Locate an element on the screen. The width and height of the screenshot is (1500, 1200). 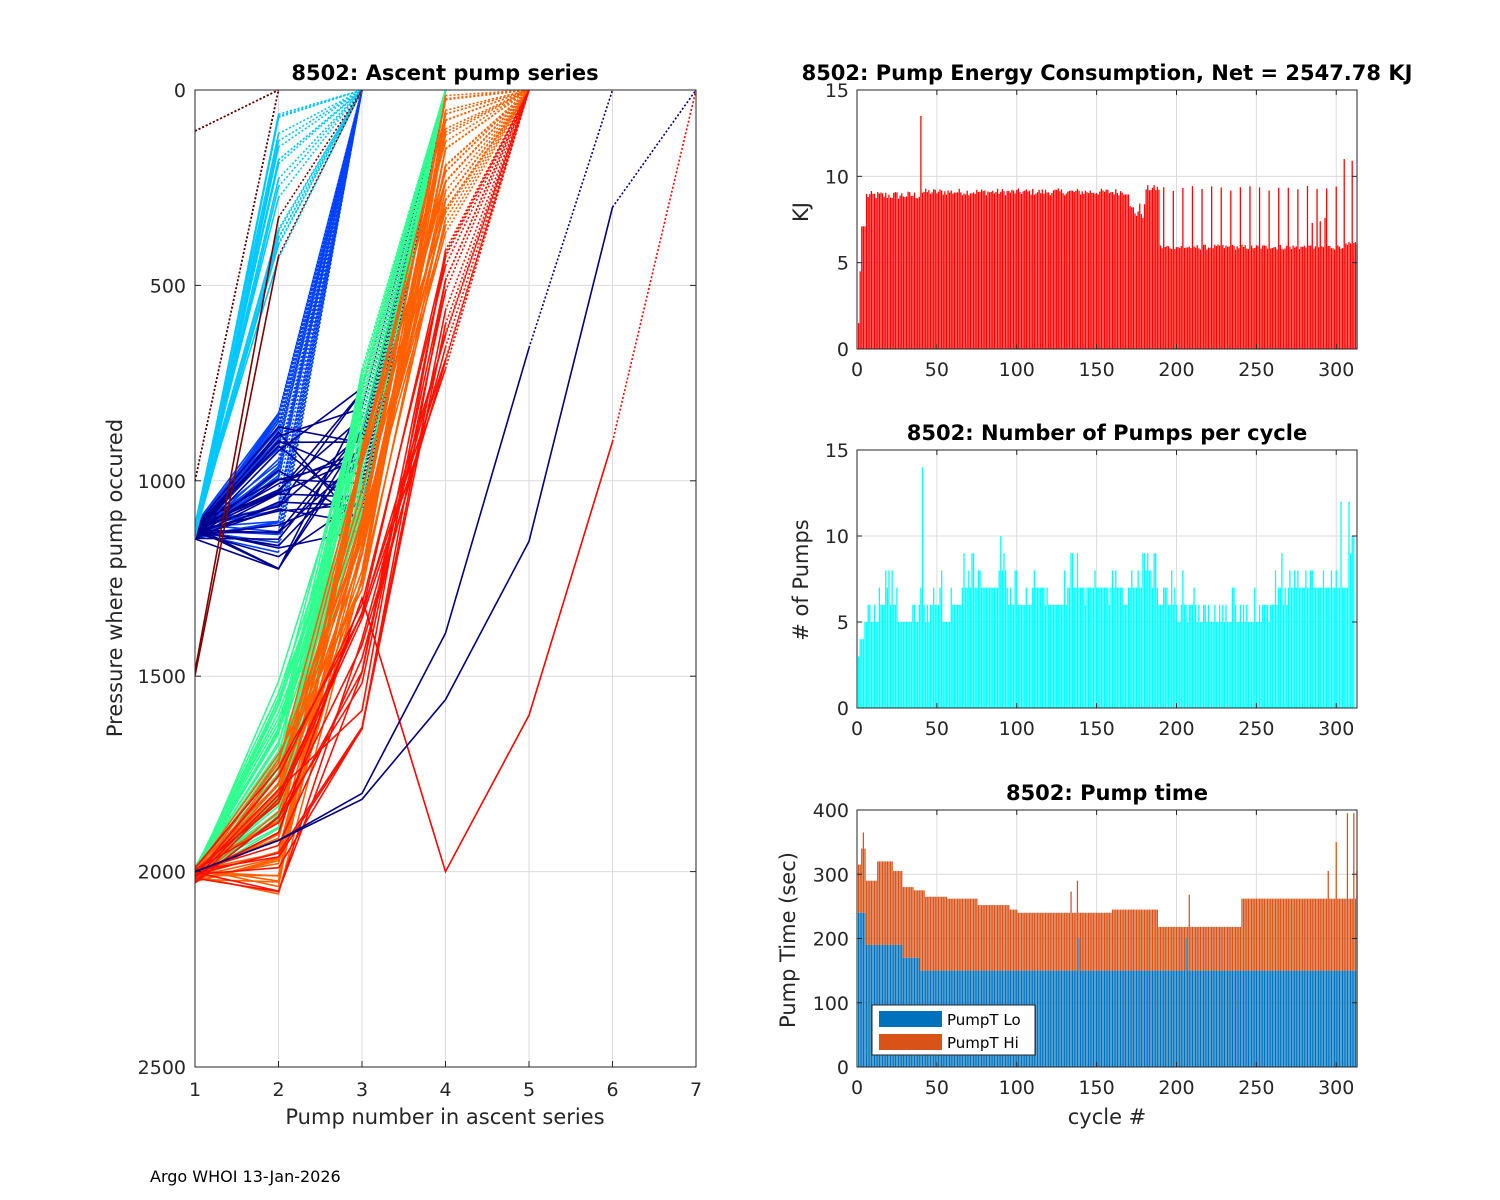
legend-label-lo: PumpT Lo is located at coordinates (984, 1020).